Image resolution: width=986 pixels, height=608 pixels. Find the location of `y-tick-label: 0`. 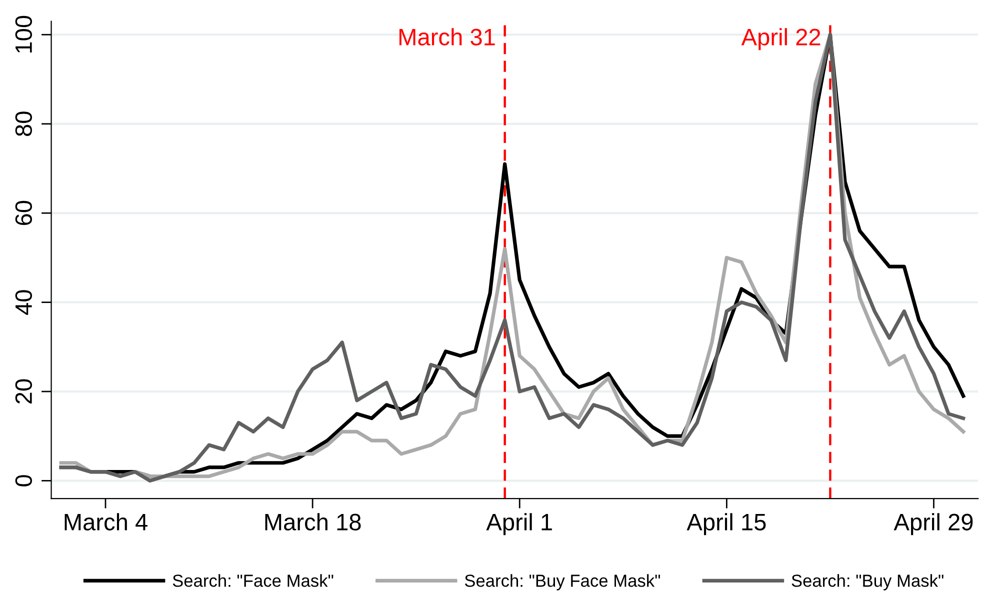

y-tick-label: 0 is located at coordinates (23, 480).